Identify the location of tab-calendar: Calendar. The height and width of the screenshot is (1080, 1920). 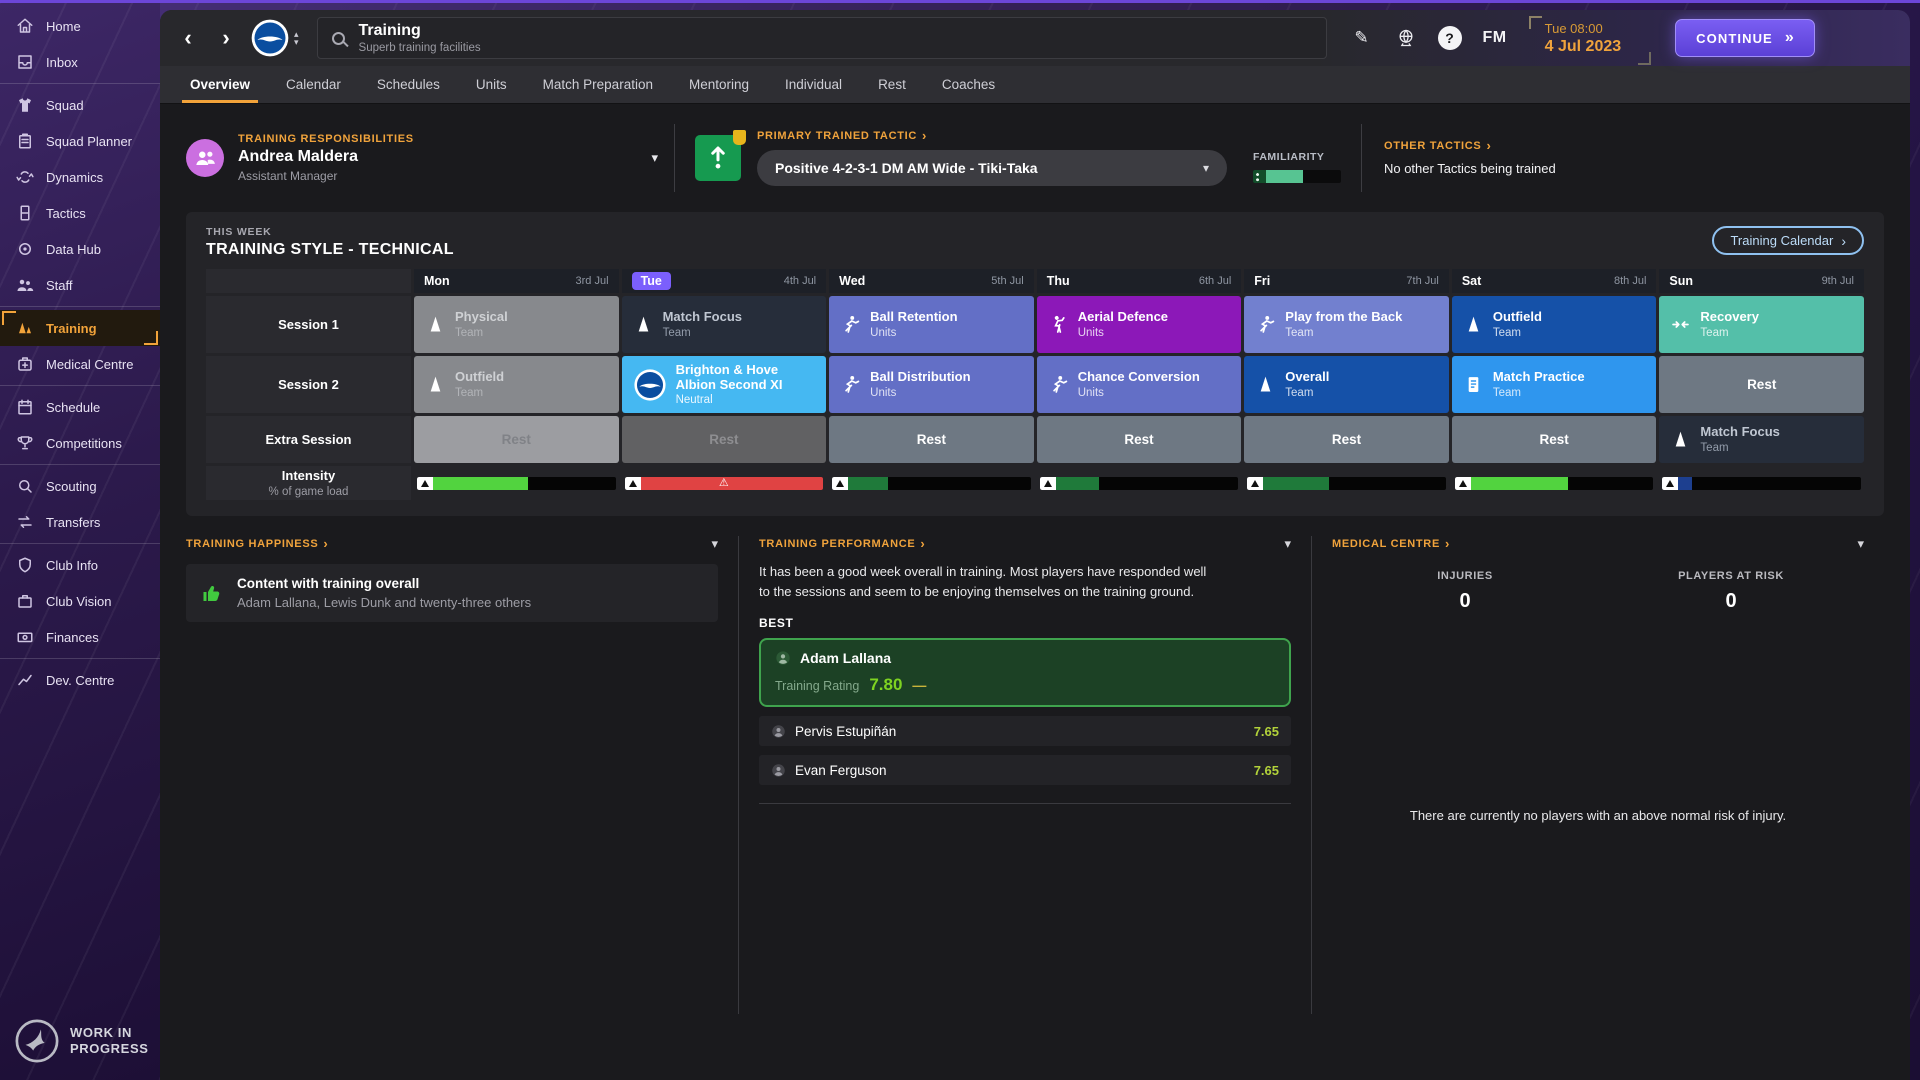
(313, 84).